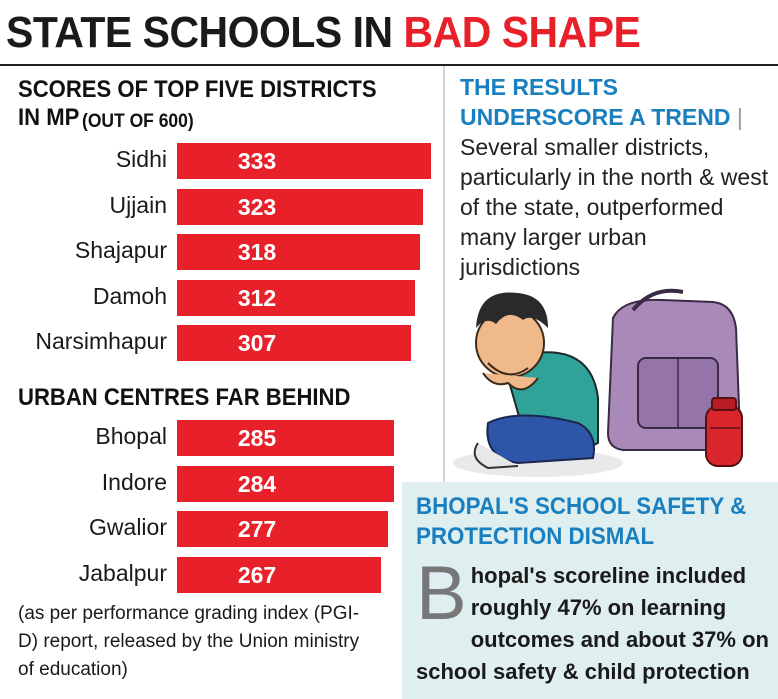 This screenshot has width=778, height=699. What do you see at coordinates (522, 32) in the screenshot?
I see `headline-part2: BAD SHAPE` at bounding box center [522, 32].